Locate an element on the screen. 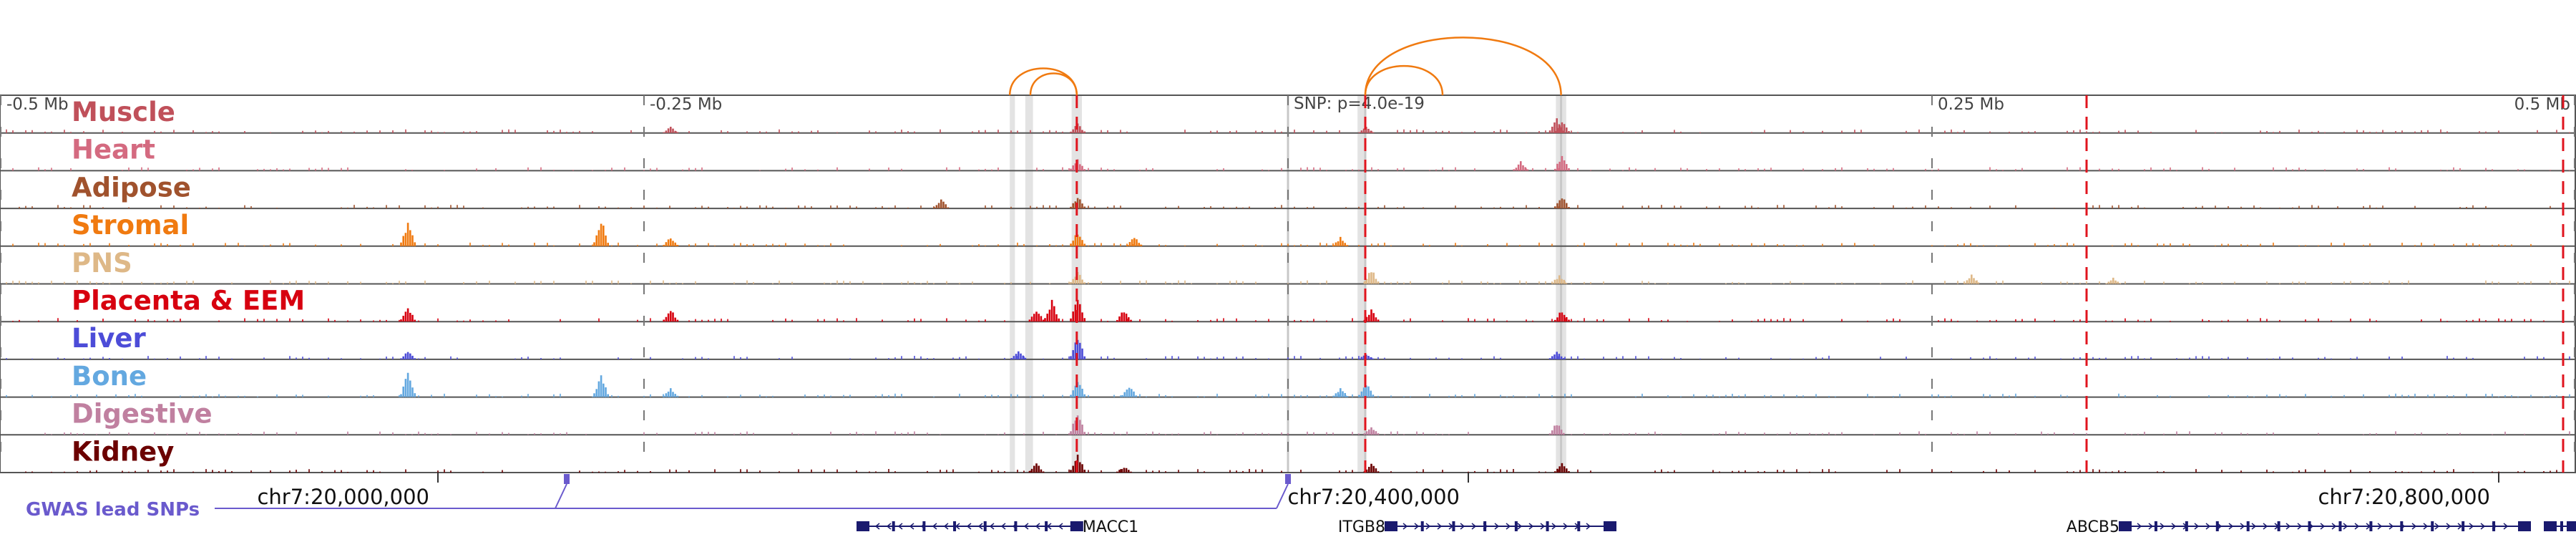 The height and width of the screenshot is (537, 2576). offset-tick-label: -0.25 Mb is located at coordinates (686, 104).